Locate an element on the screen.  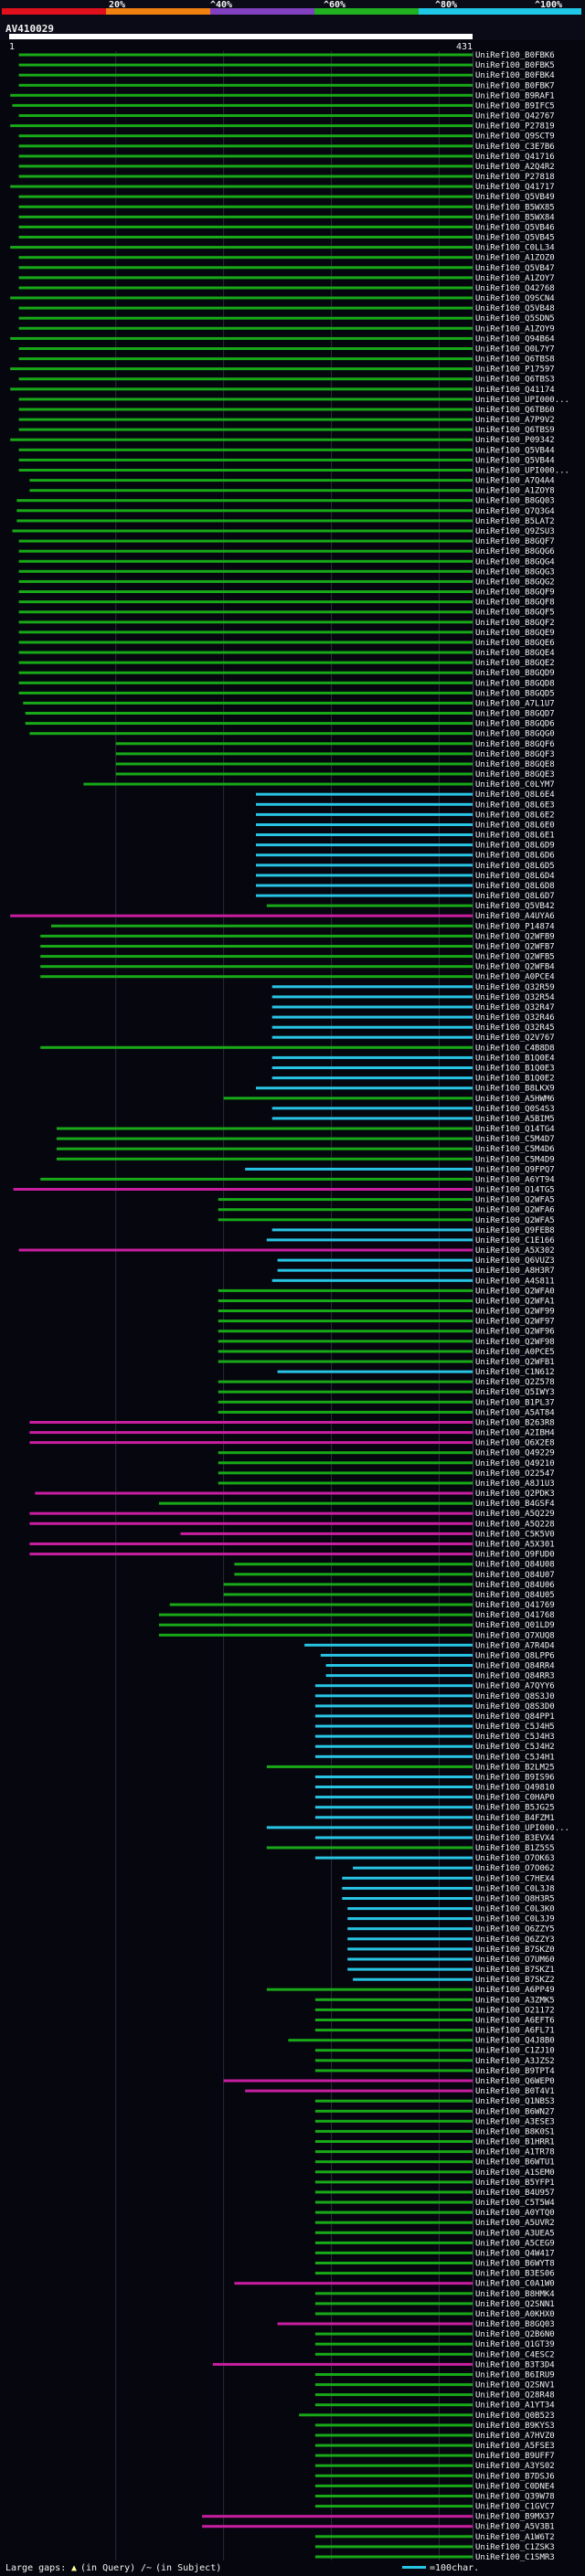
hit-label: UniRef100_Q14TG4 is located at coordinates (515, 1129).